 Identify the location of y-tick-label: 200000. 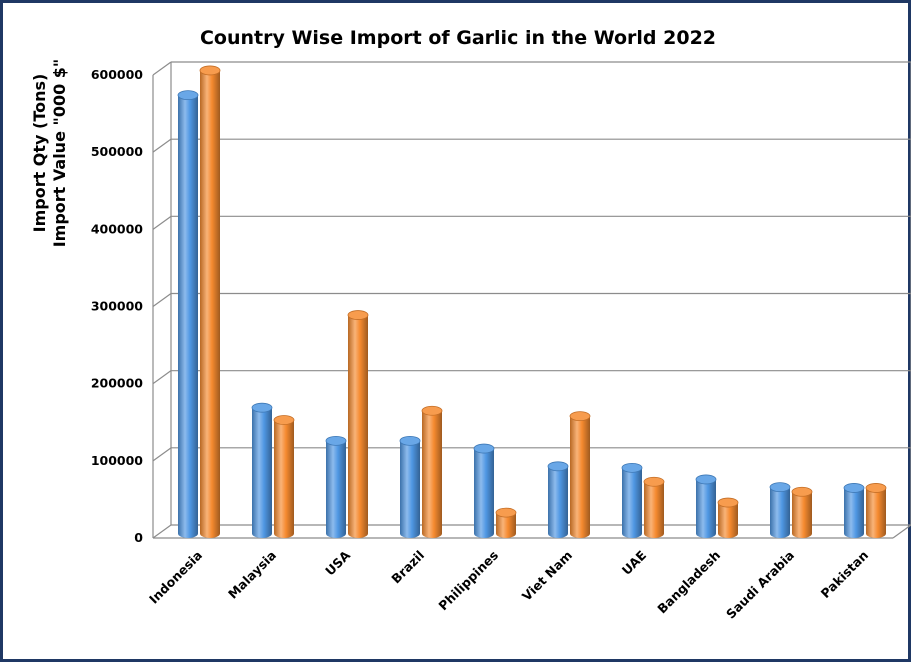
(117, 383).